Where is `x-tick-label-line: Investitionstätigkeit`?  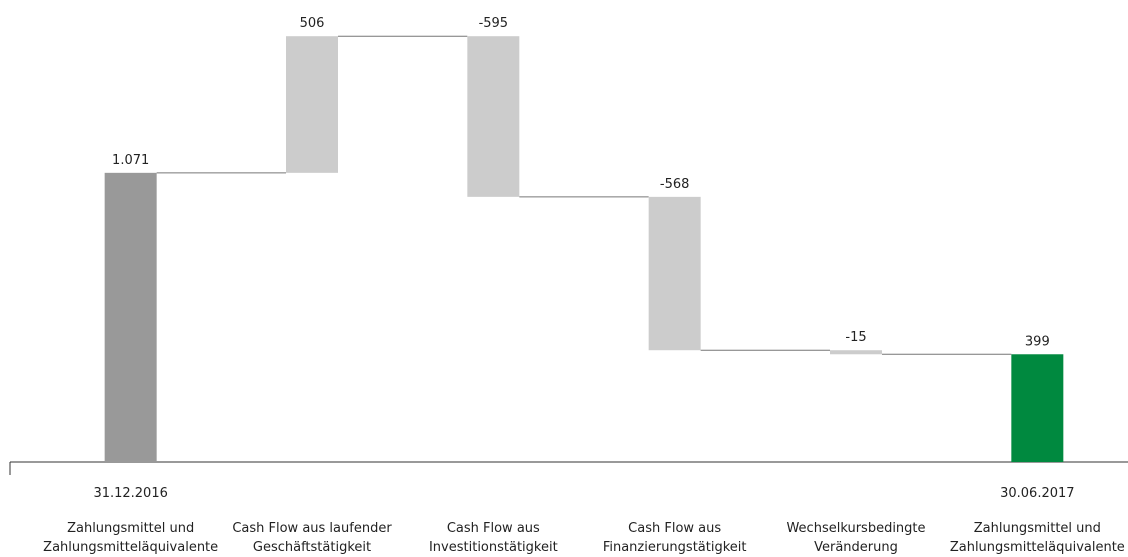
x-tick-label-line: Investitionstätigkeit is located at coordinates (493, 547).